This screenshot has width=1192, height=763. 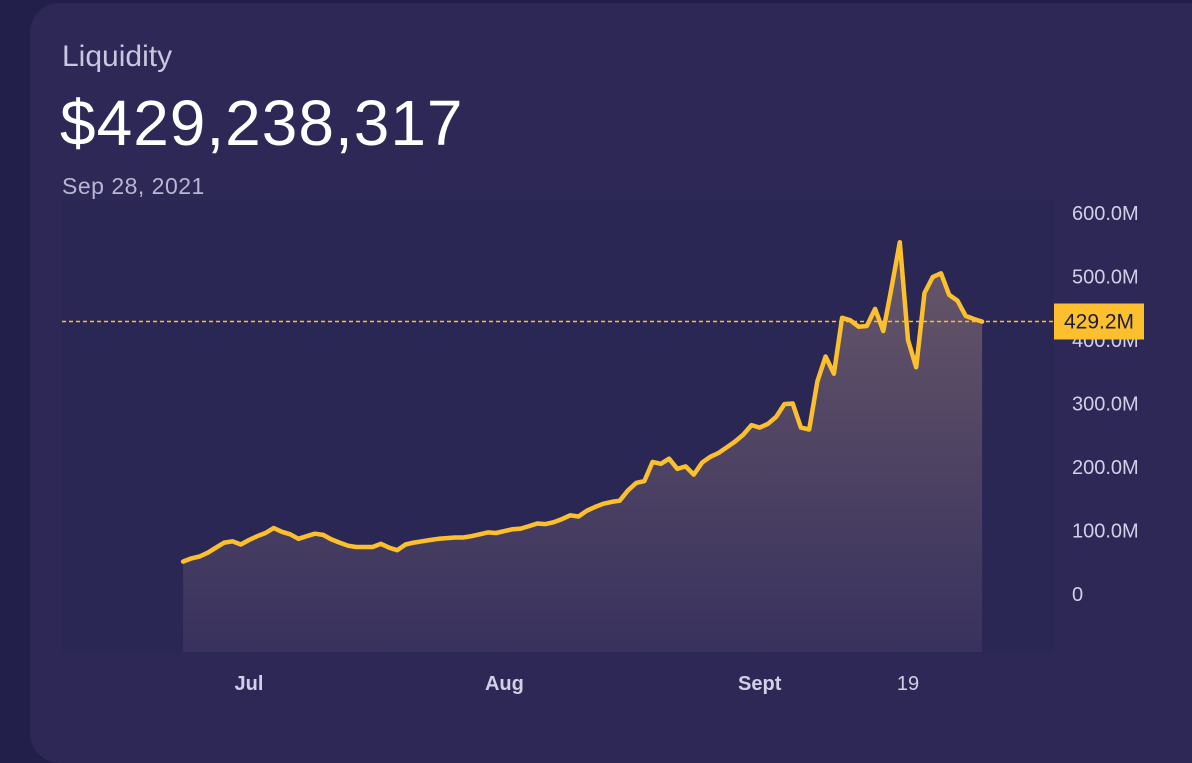 I want to click on metric-label: Liquidity, so click(x=117, y=56).